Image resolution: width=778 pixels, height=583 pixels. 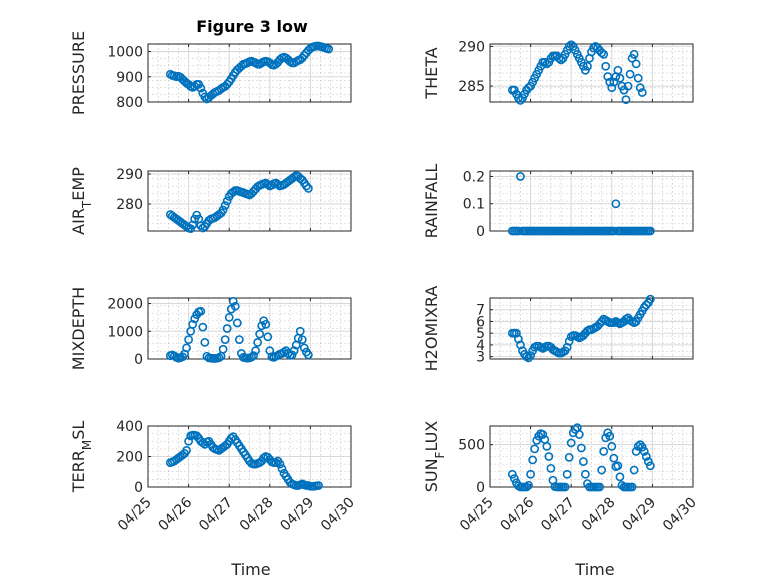 I want to click on y-tick-label: 280, so click(x=129, y=205).